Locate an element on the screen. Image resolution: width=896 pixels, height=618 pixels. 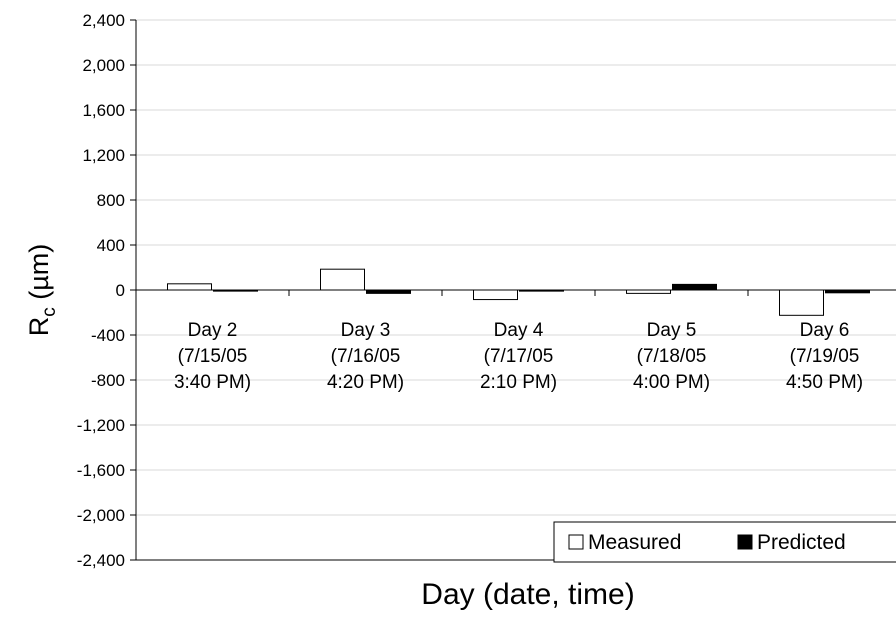
legend-swatch-predicted is located at coordinates (745, 542).